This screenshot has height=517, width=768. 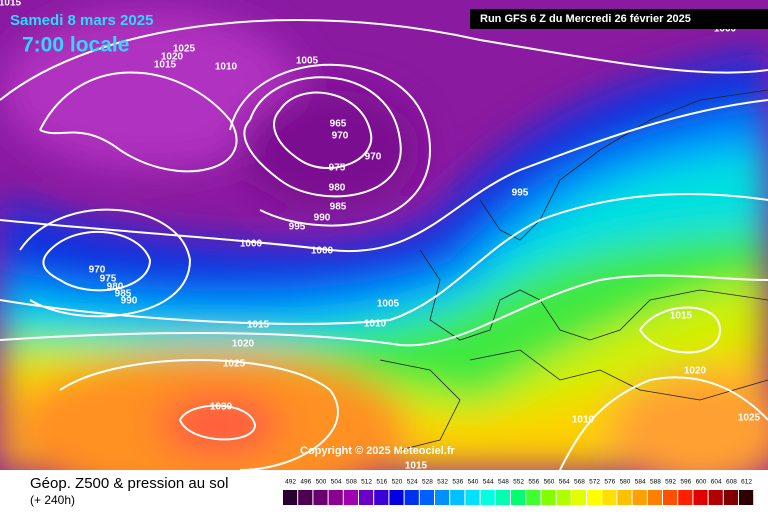 I want to click on scale-label: 568, so click(x=579, y=482).